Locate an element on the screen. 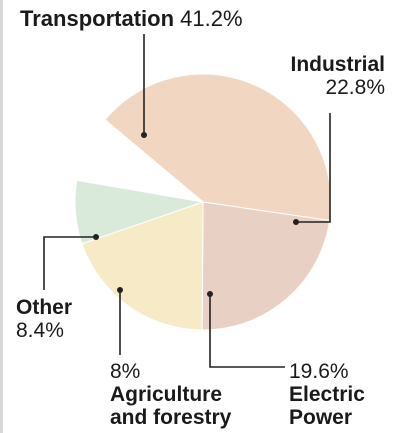 The image size is (397, 433). pie-slice-industrial is located at coordinates (266, 266).